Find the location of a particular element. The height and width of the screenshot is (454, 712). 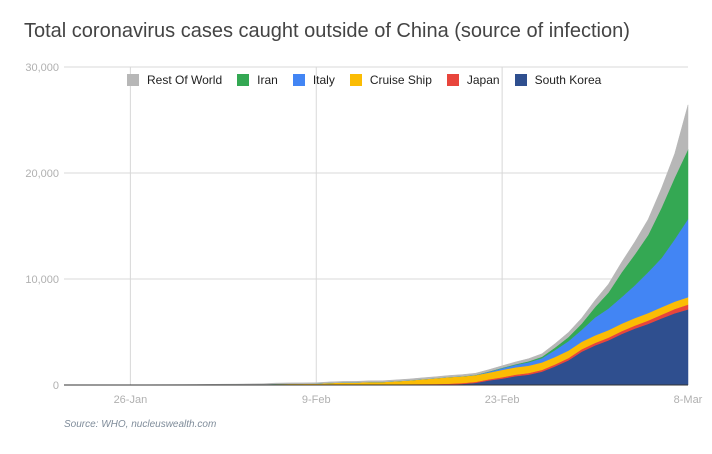

legend-label: South Korea is located at coordinates (568, 80).